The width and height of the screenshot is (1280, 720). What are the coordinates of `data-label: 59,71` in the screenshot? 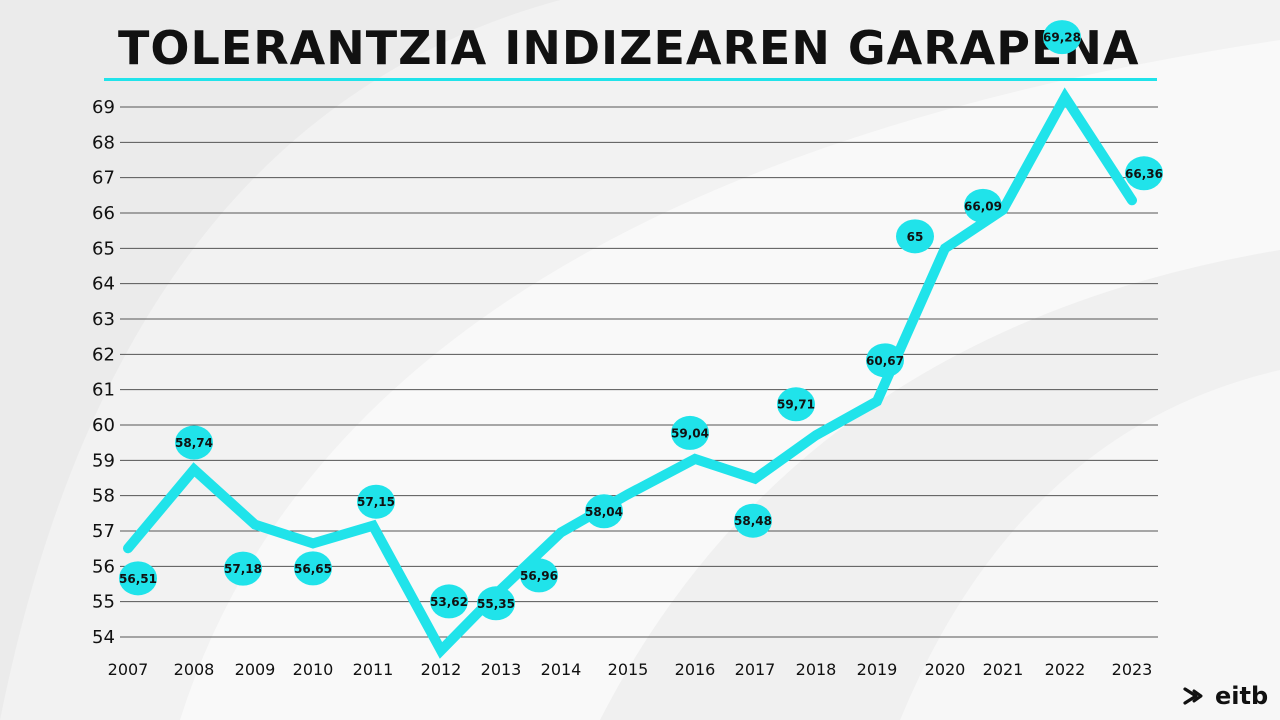 It's located at (796, 404).